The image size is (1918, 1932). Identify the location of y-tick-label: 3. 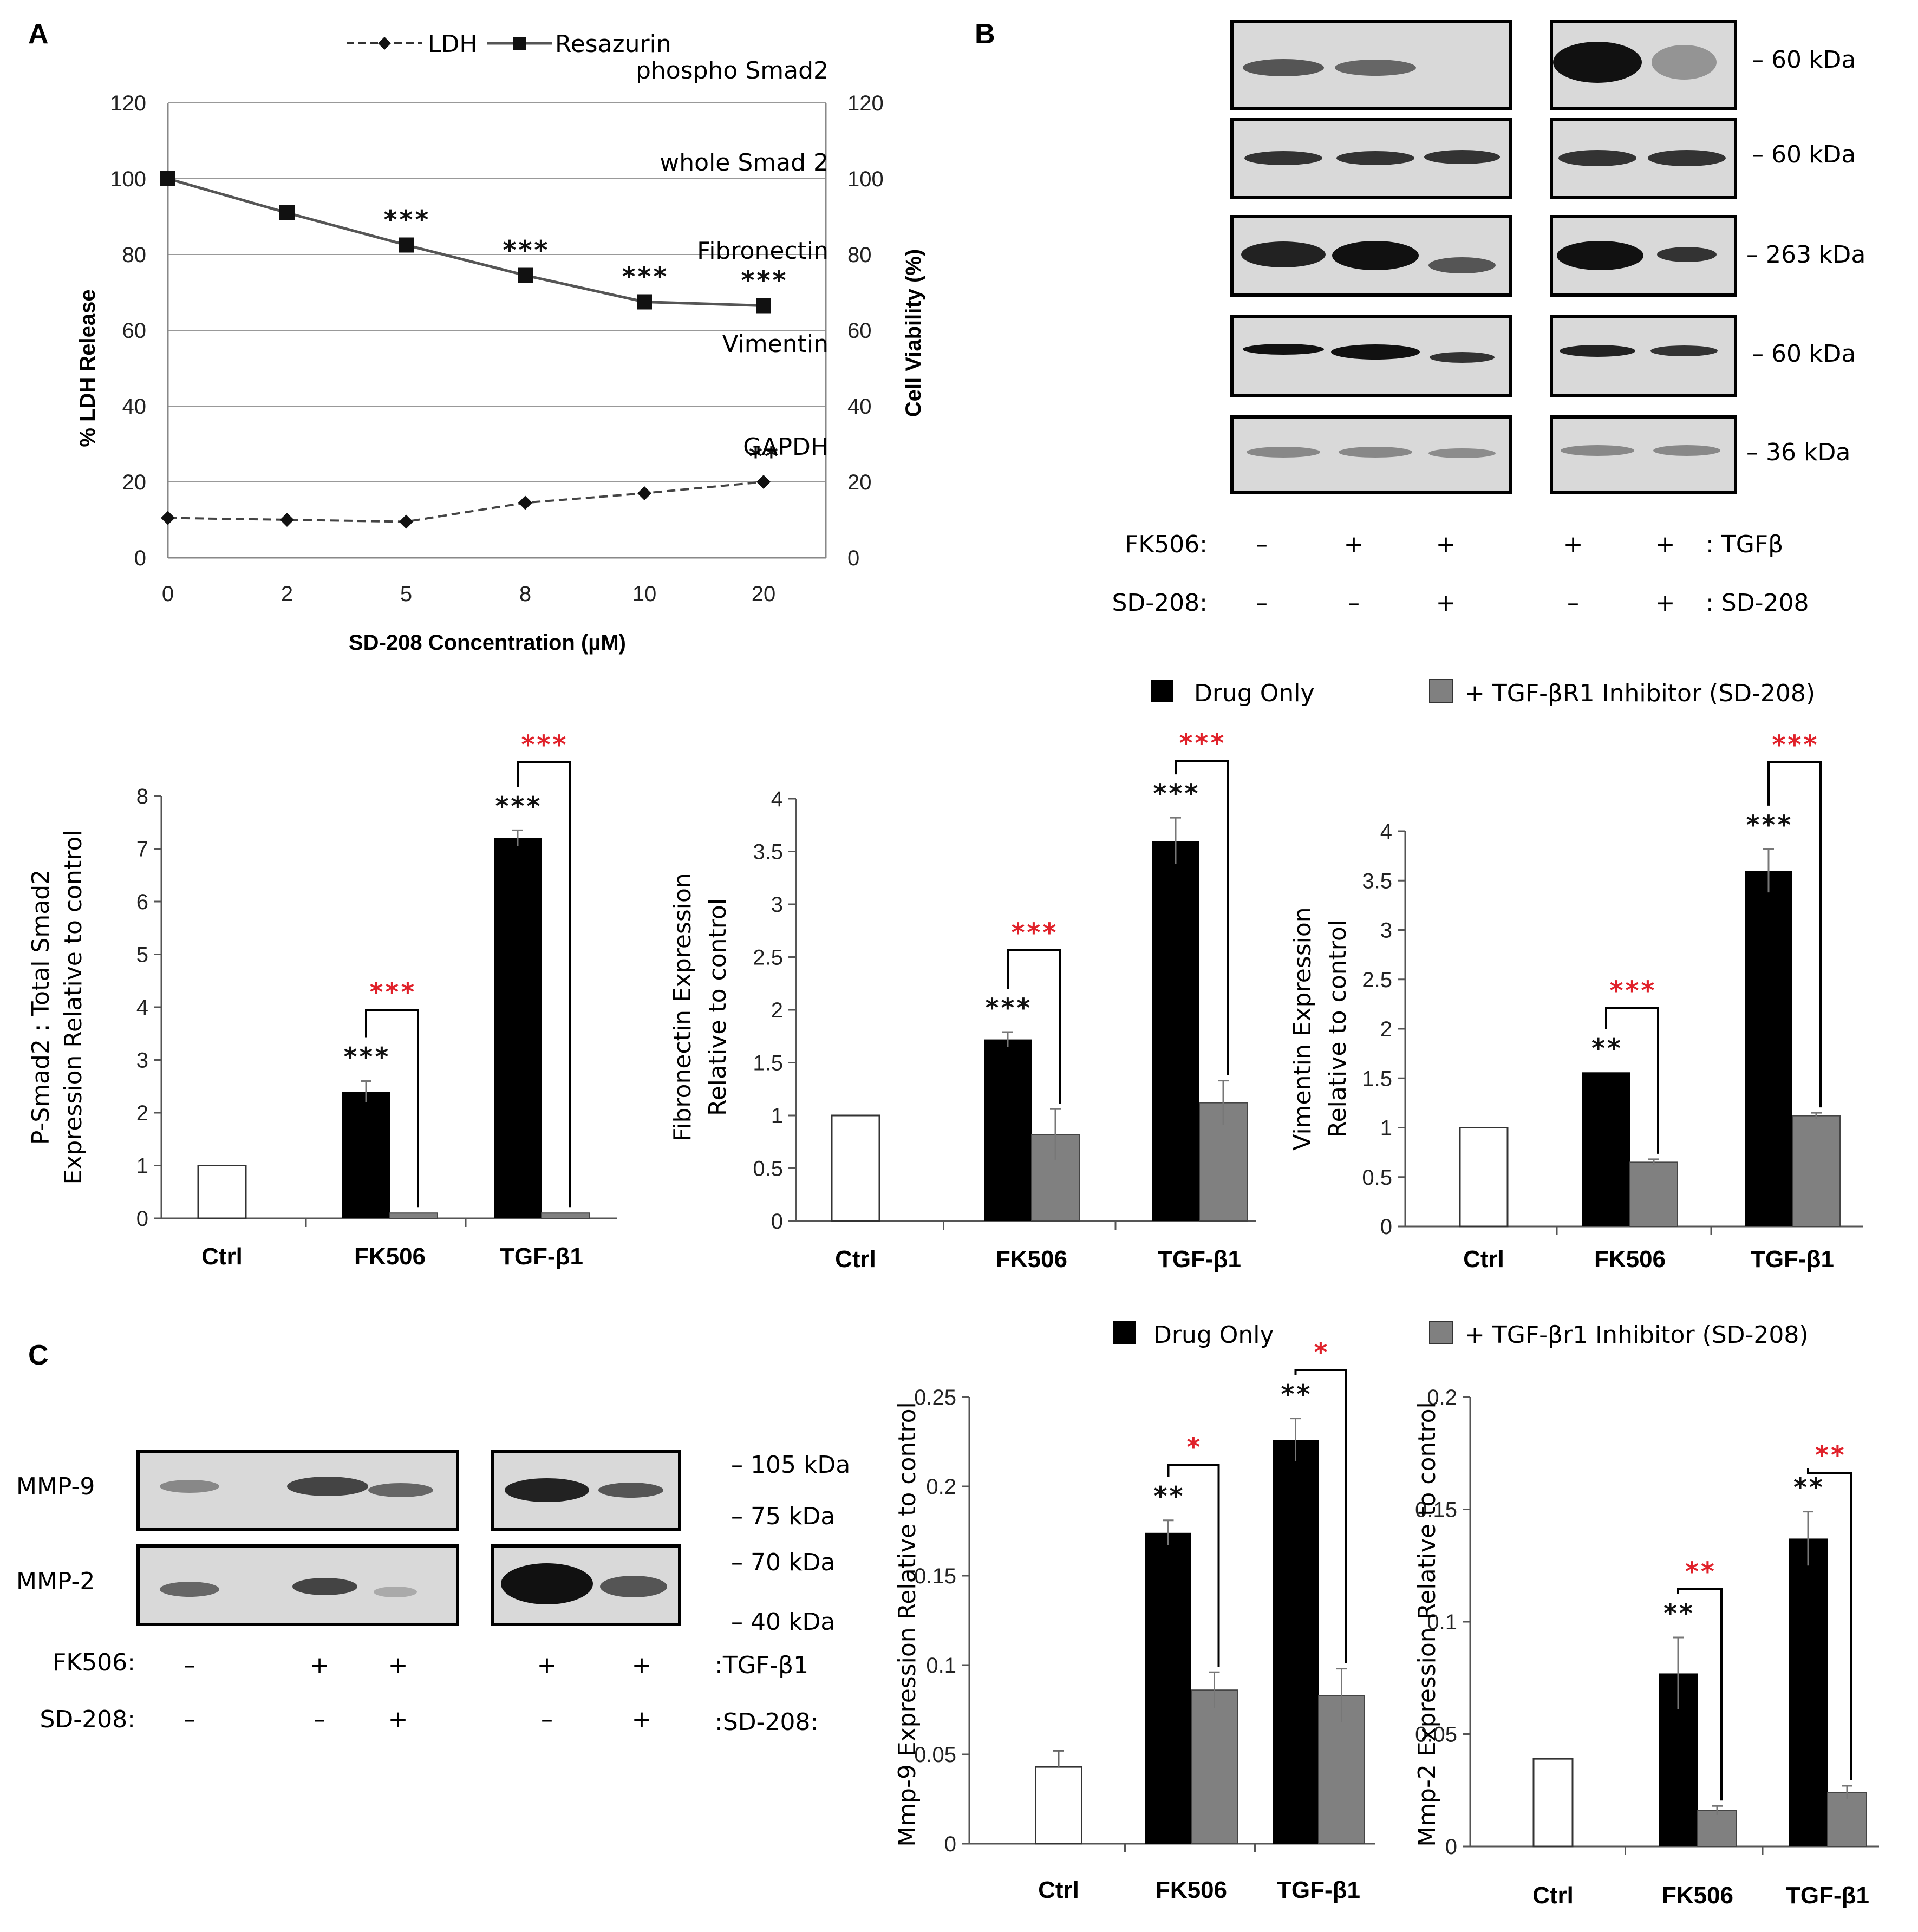
(142, 1061).